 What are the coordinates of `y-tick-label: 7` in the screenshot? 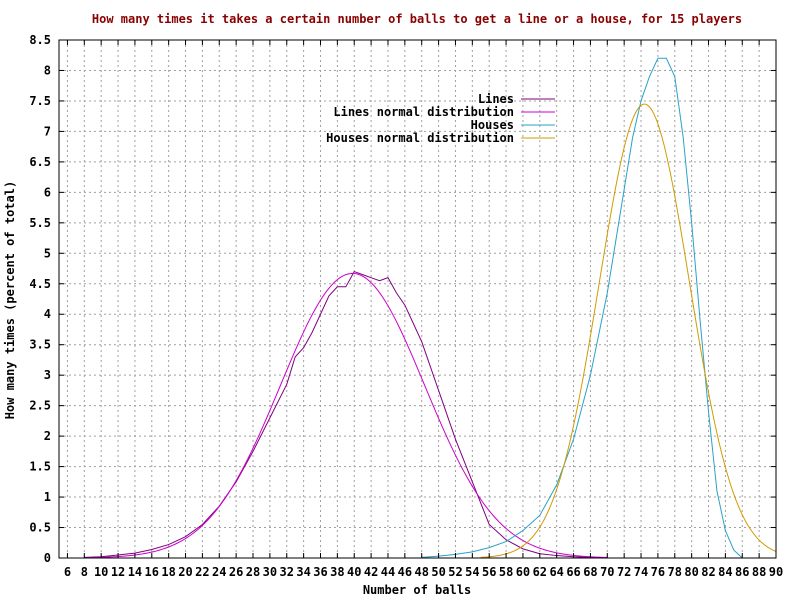 It's located at (47, 131).